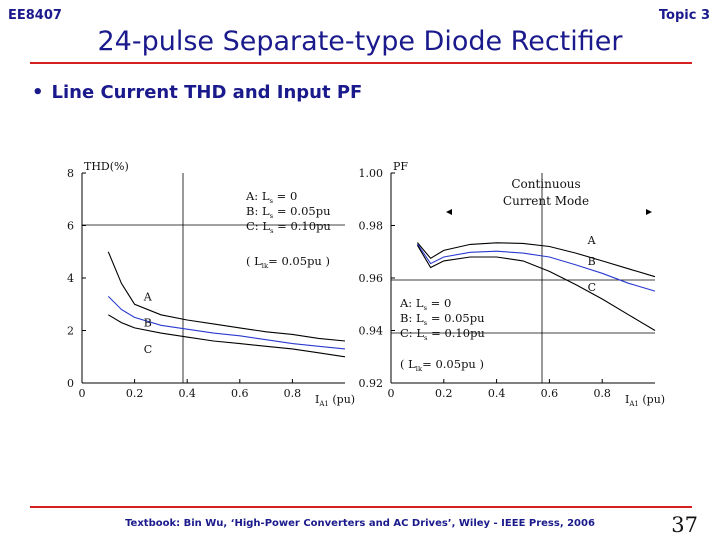 The image size is (720, 540). What do you see at coordinates (400, 166) in the screenshot?
I see `y-axis-label: PF` at bounding box center [400, 166].